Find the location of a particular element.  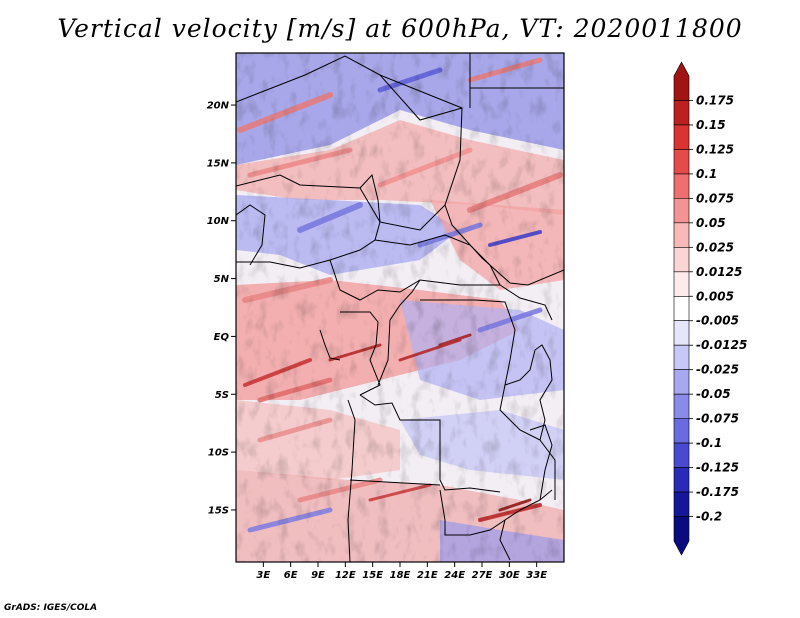

colorbar-label: 0.025 is located at coordinates (715, 247).